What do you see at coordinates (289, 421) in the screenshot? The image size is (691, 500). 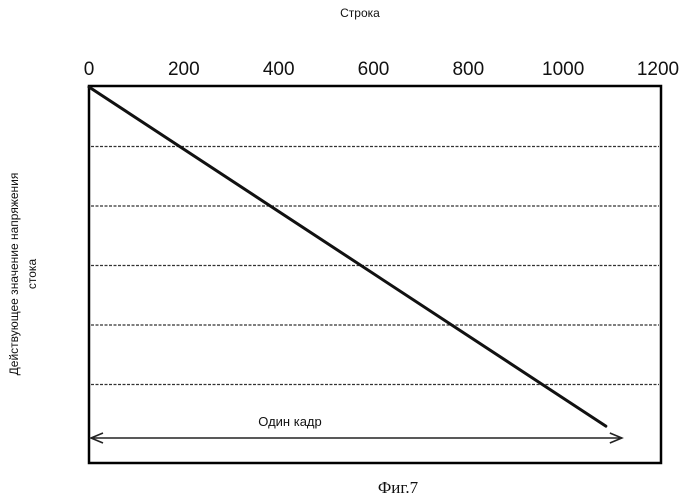 I see `frame-span-label: Один кадр` at bounding box center [289, 421].